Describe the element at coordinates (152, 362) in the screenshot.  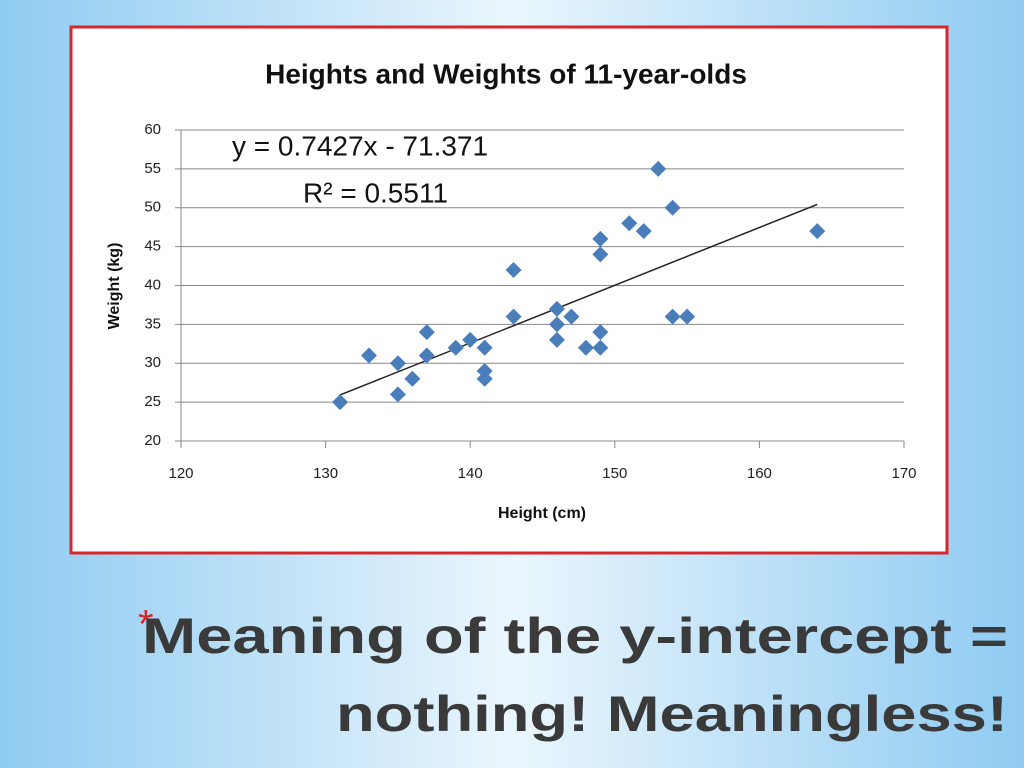
I see `y-tick-label: 30` at that location.